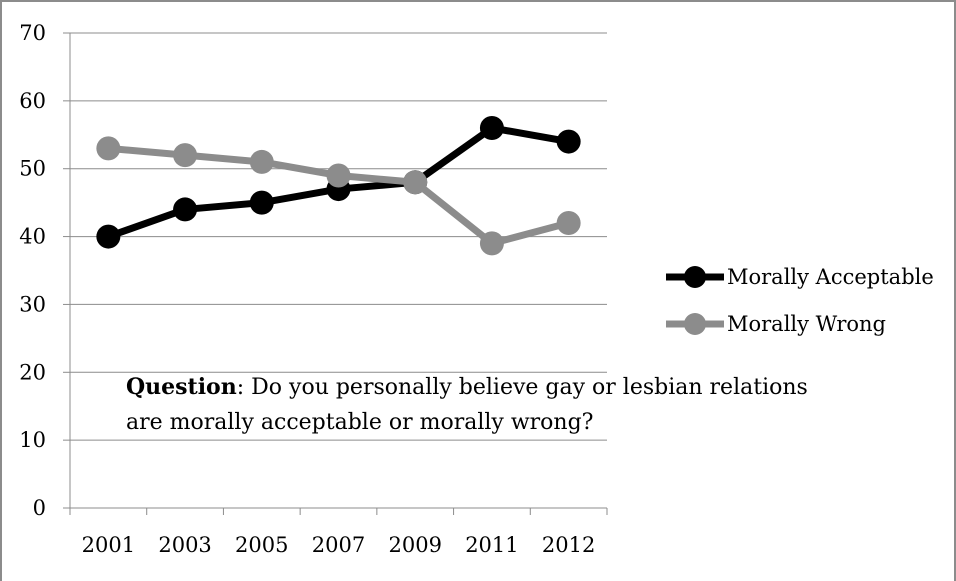  What do you see at coordinates (800, 300) in the screenshot?
I see `legend: Morally Acceptable Morally Wrong` at bounding box center [800, 300].